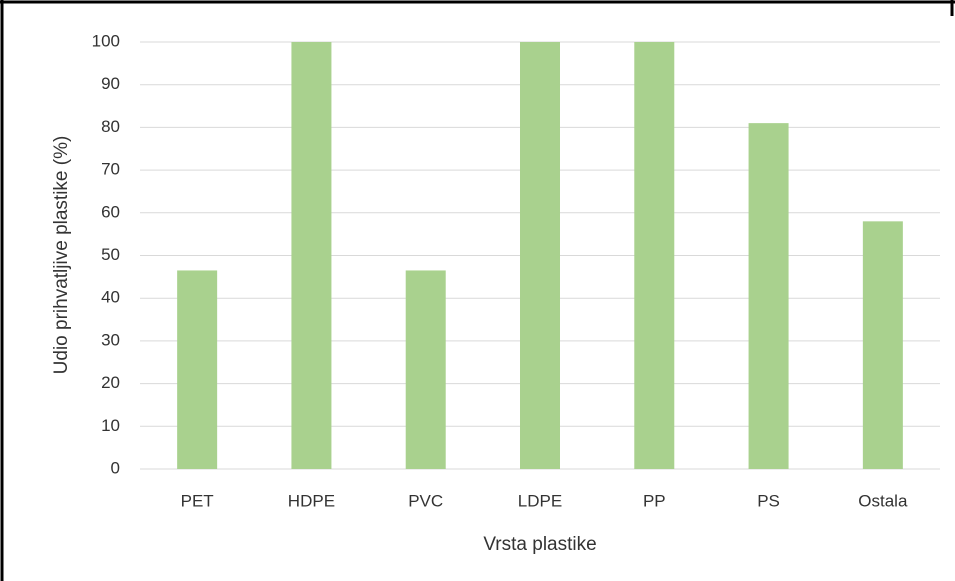 Image resolution: width=955 pixels, height=581 pixels. Describe the element at coordinates (311, 500) in the screenshot. I see `x-tick-label: HDPE` at that location.